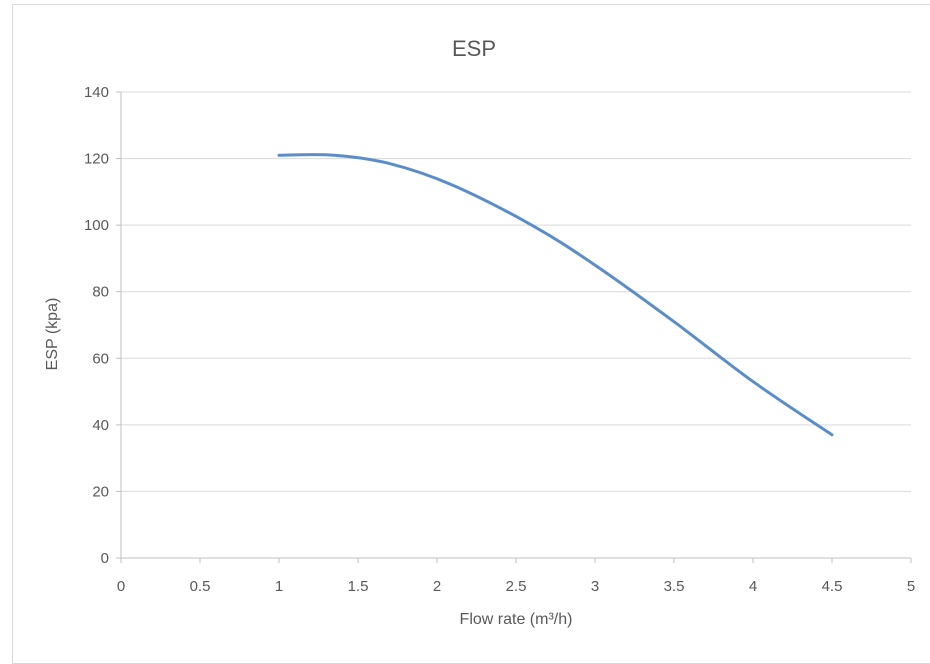  I want to click on y-tick-label: 80, so click(100, 292).